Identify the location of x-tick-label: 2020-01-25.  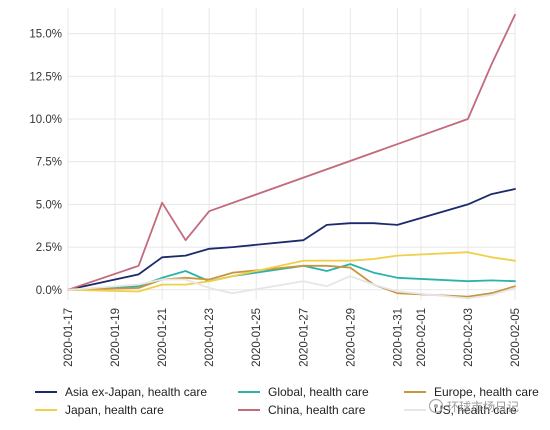
(257, 337).